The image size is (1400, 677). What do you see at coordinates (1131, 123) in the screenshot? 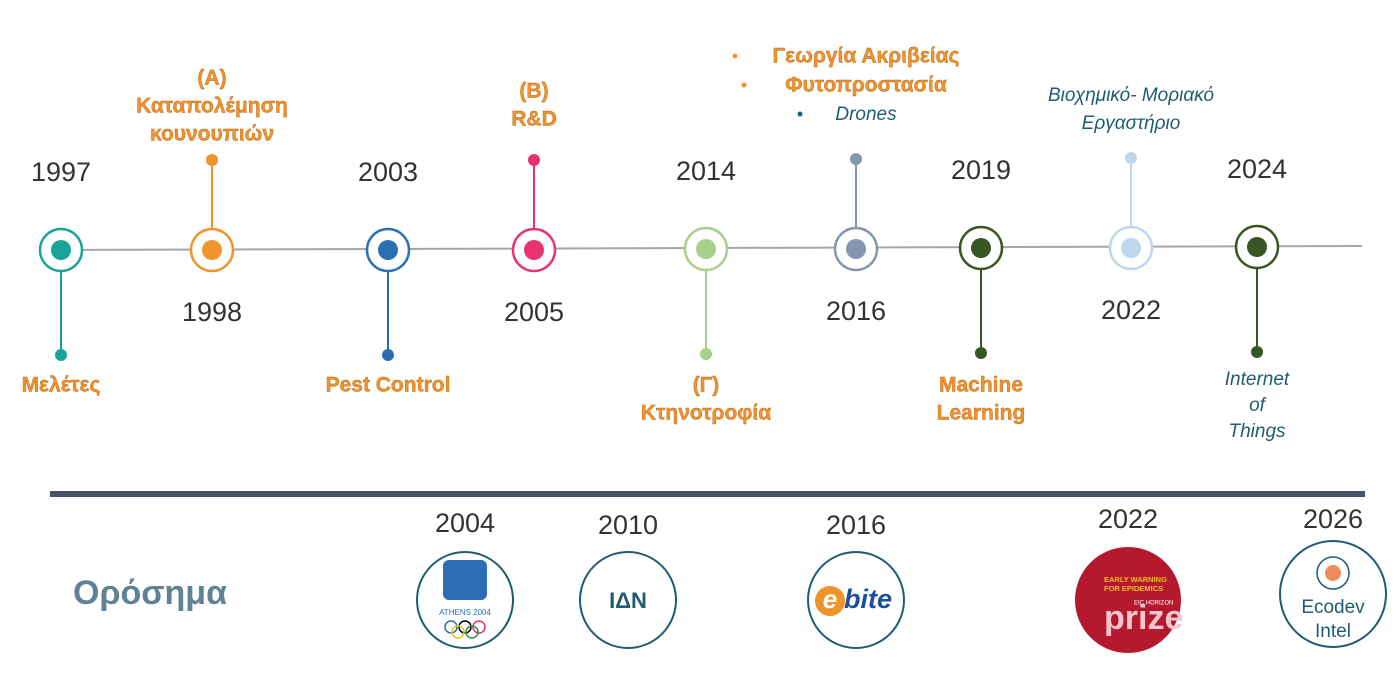
I see `event-label: Εργαστήριο` at bounding box center [1131, 123].